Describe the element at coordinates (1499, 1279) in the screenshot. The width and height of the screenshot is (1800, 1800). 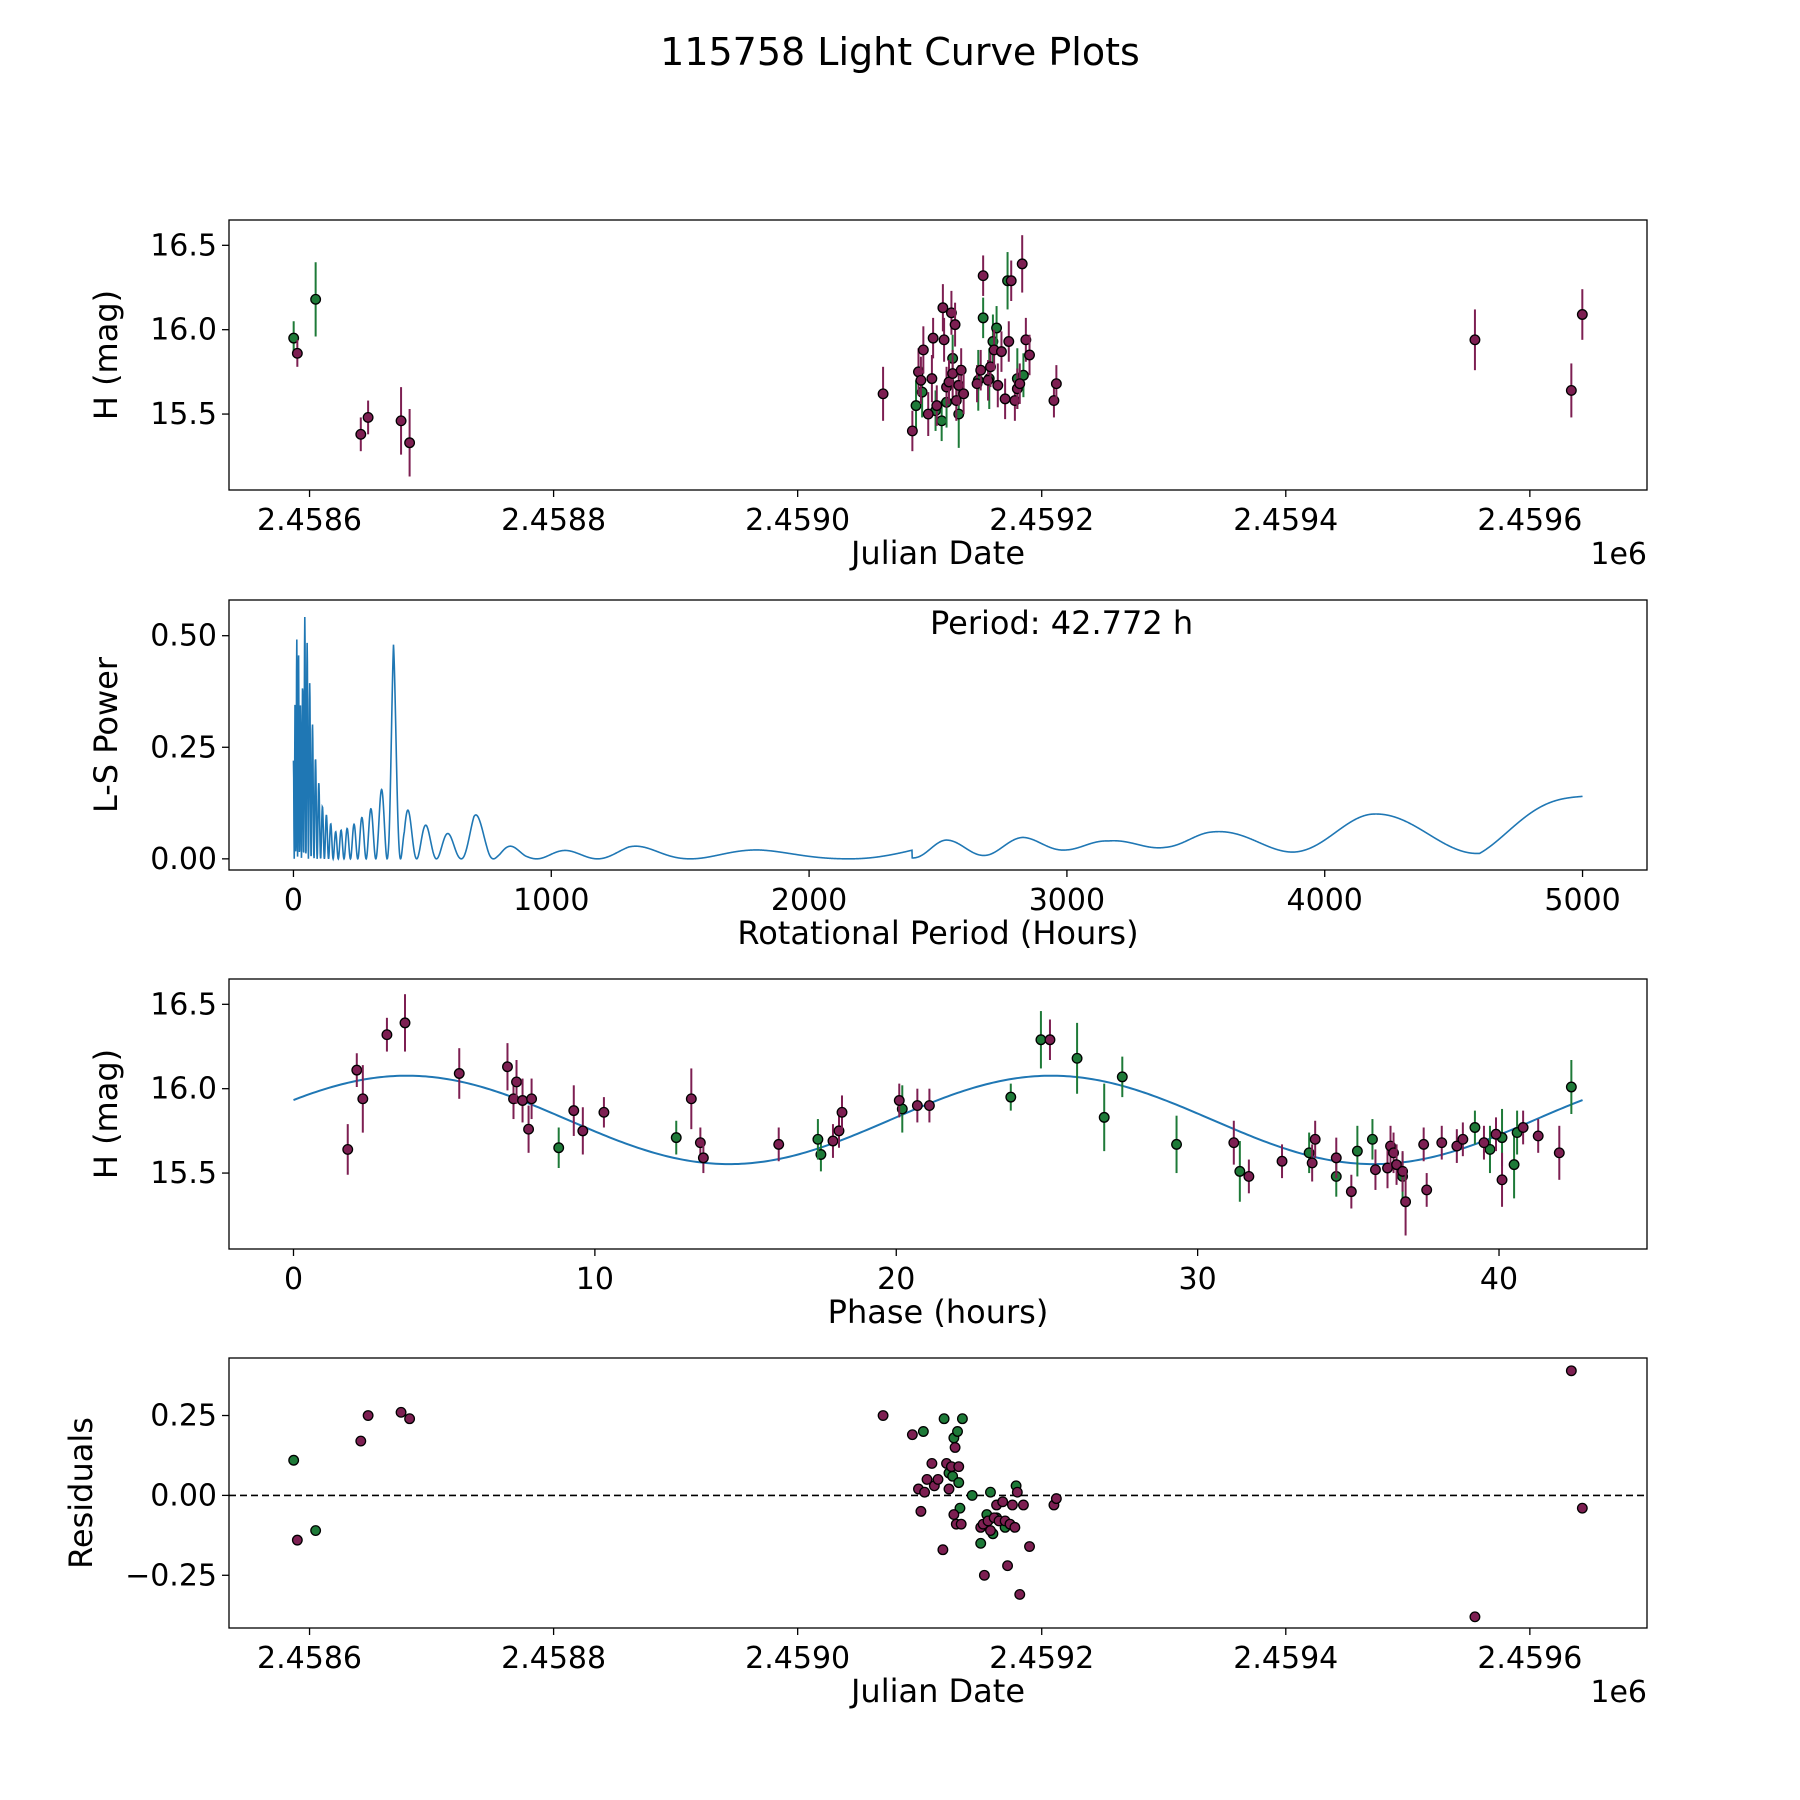
I see `x-tick-label: 40` at that location.